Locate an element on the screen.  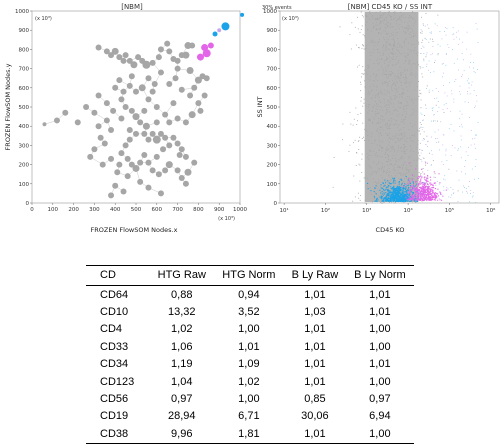
table-row: CD64 0,88 0,94 1,01 1,01 is located at coordinates (250, 295).